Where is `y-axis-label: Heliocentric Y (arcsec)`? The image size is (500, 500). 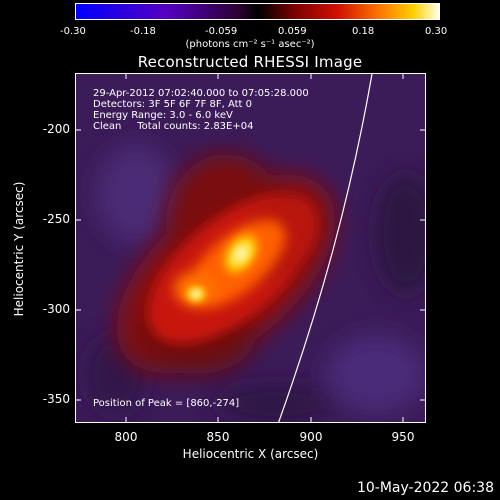
y-axis-label: Heliocentric Y (arcsec) is located at coordinates (19, 249).